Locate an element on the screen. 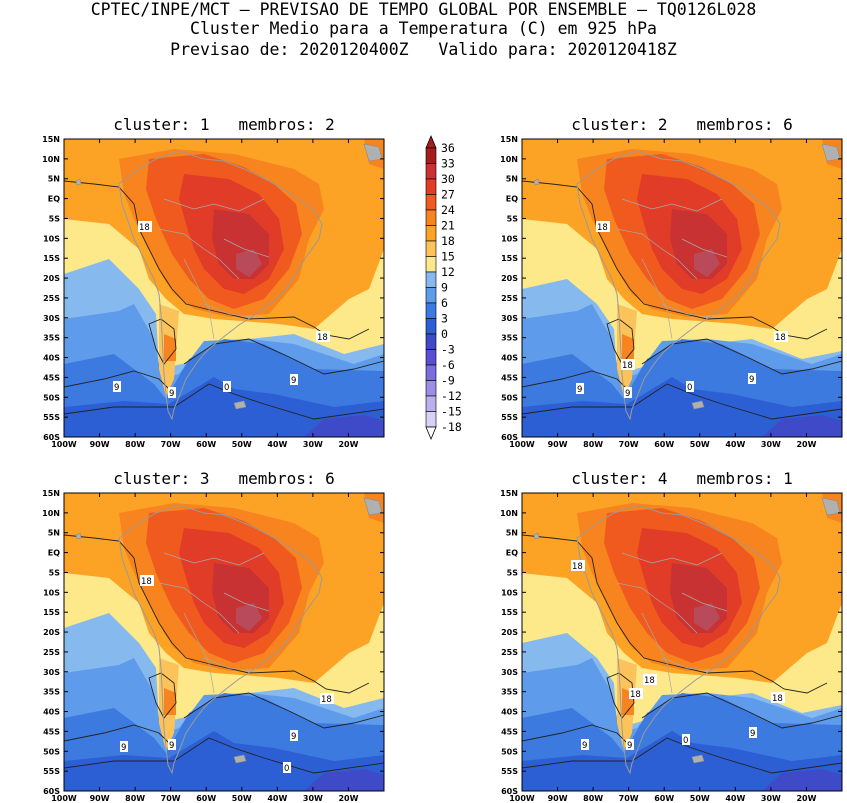 The width and height of the screenshot is (847, 803). lon-tick-label: 30W is located at coordinates (313, 798).